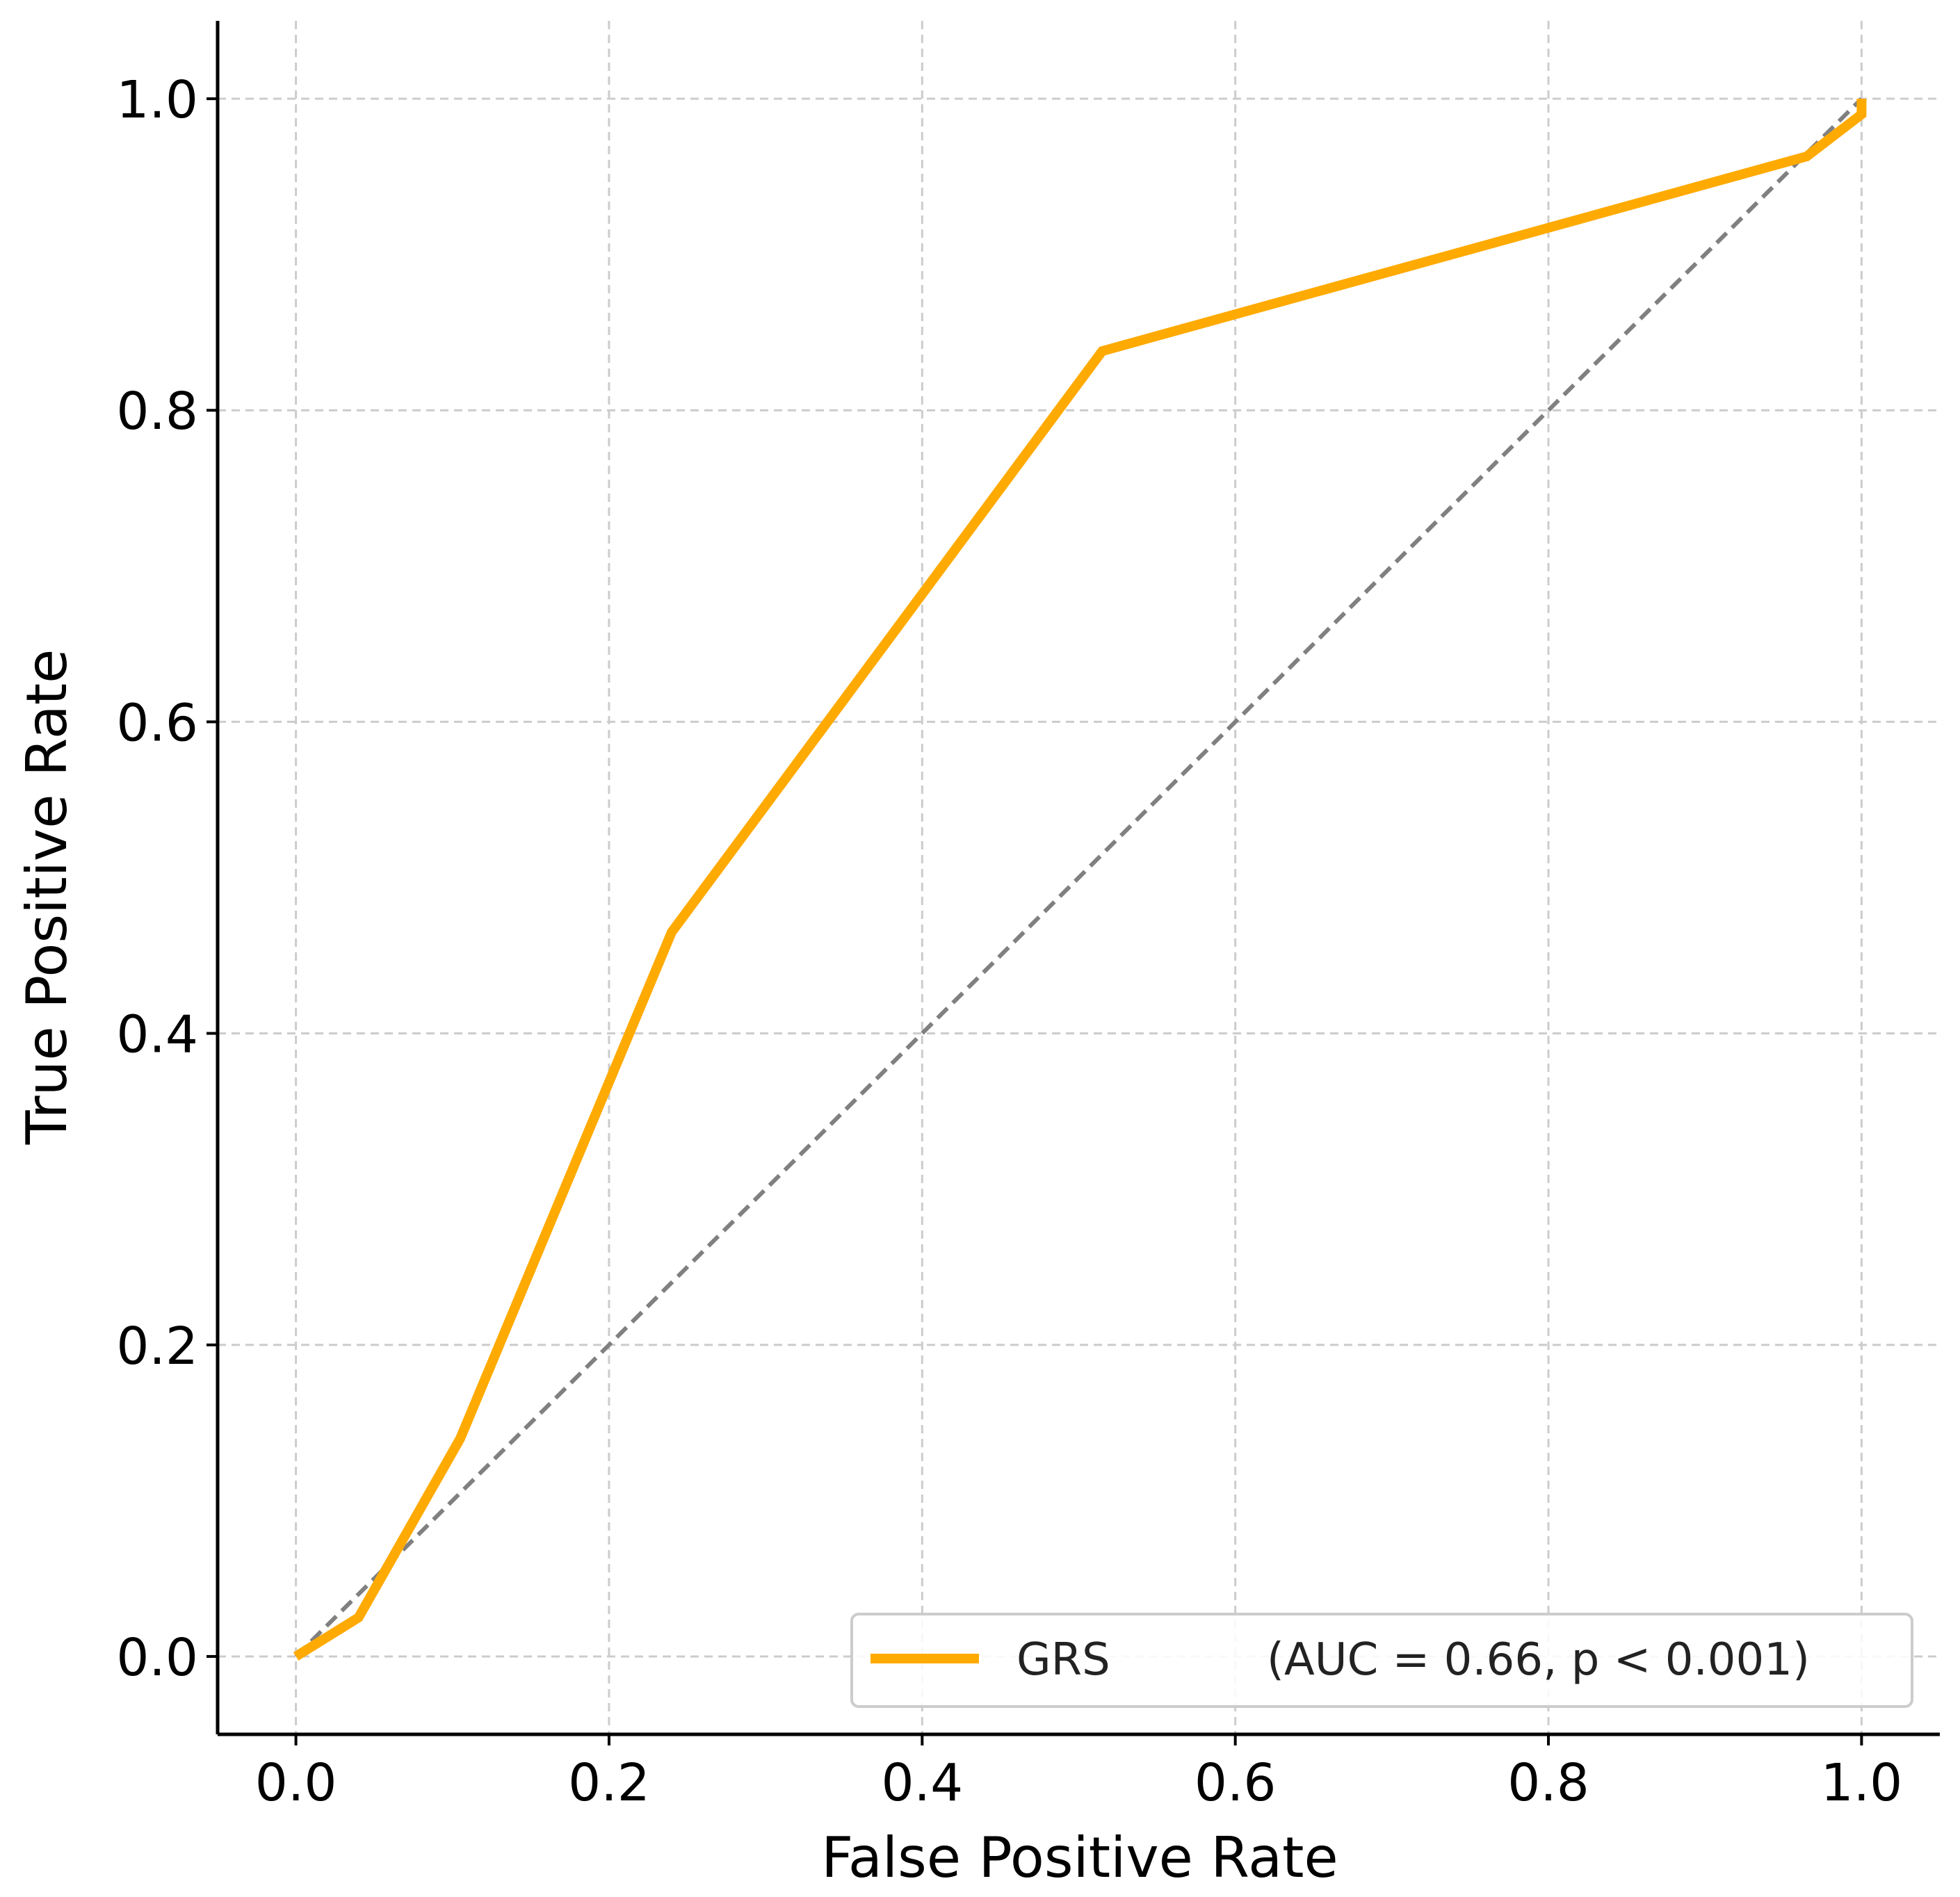 This screenshot has width=1960, height=1897. Describe the element at coordinates (47, 898) in the screenshot. I see `y-axis-label: True Positive Rate` at that location.